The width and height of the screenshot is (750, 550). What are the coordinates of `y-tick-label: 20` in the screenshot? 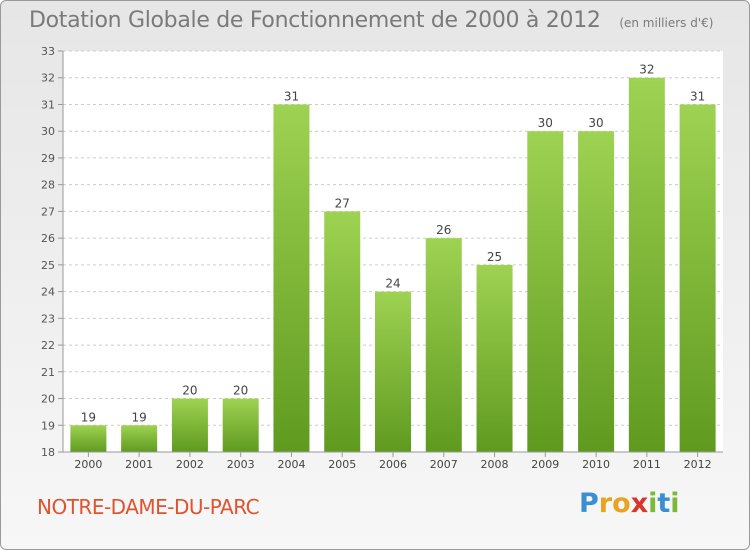 It's located at (48, 399).